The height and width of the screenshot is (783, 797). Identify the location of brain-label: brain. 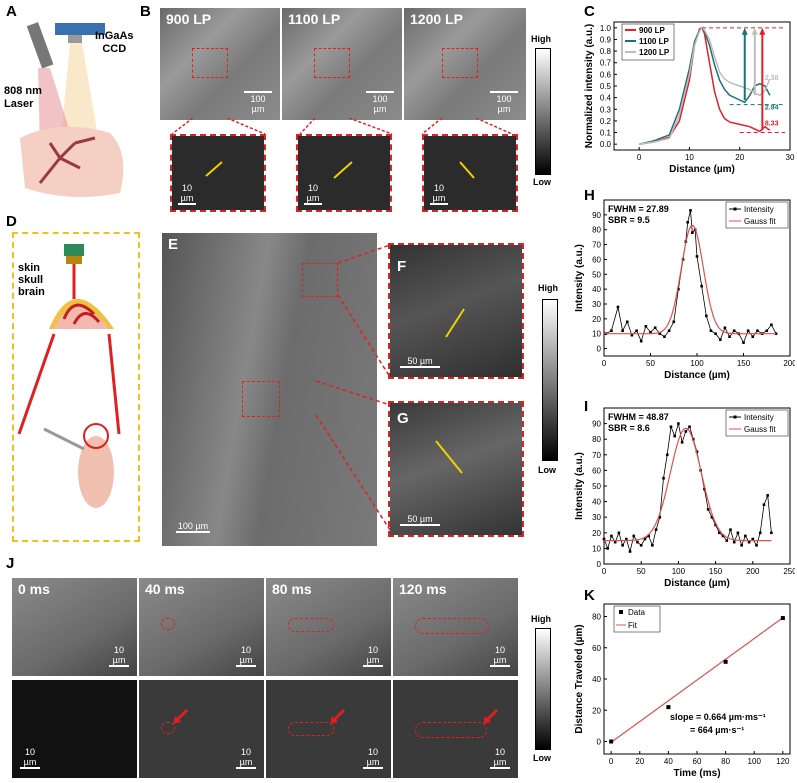
(31, 292).